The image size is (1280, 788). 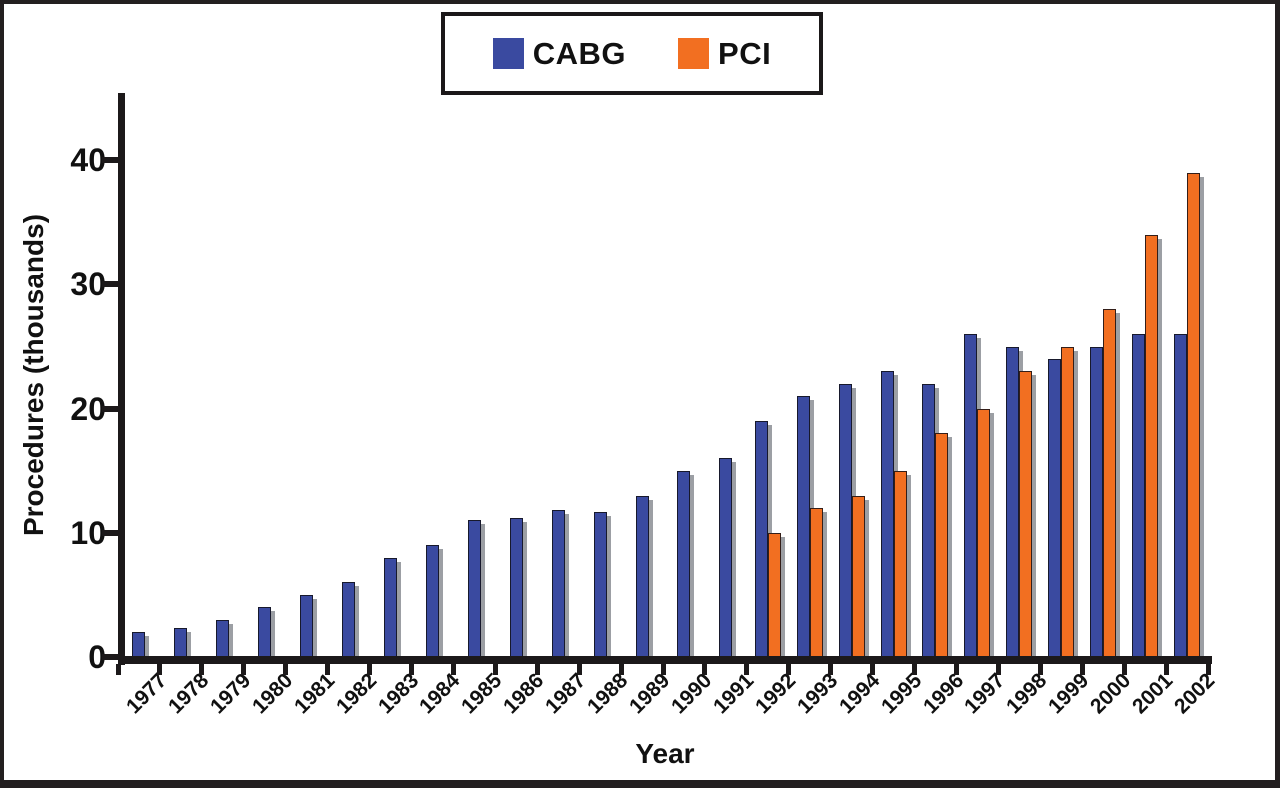 I want to click on bar-cabg-1995, so click(x=887, y=514).